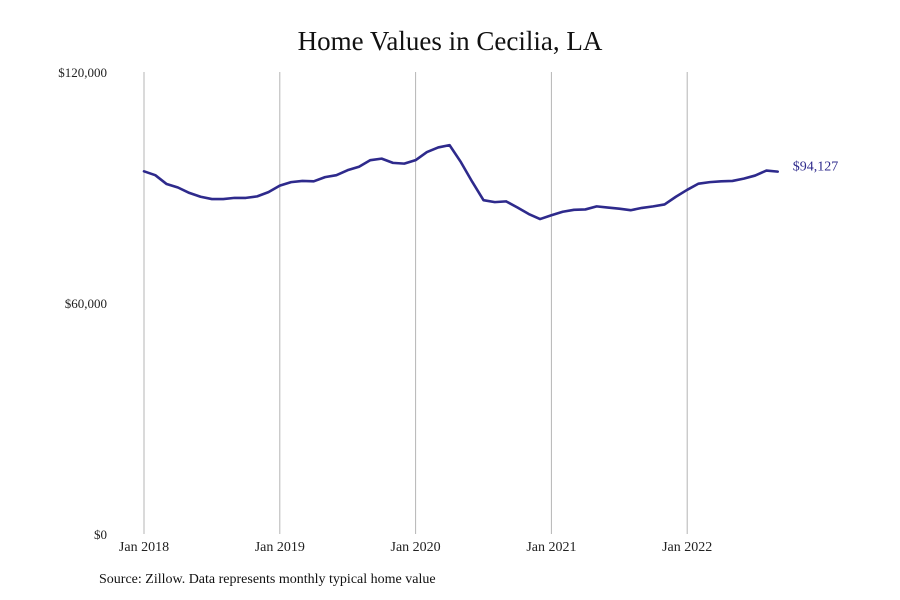  What do you see at coordinates (82, 72) in the screenshot?
I see `y-tick-label: $120,000` at bounding box center [82, 72].